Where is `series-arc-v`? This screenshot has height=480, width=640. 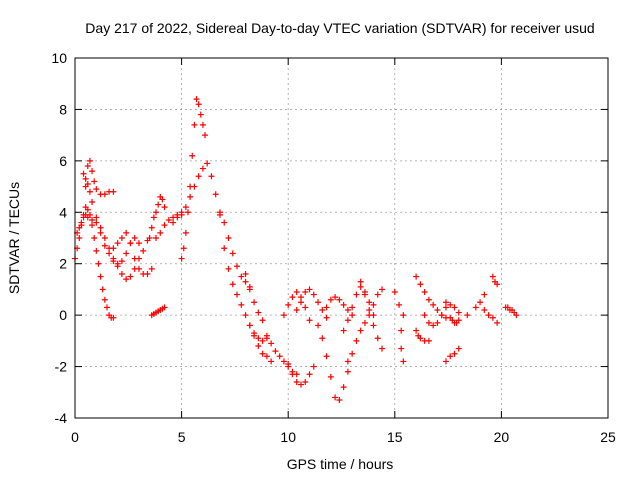 series-arc-v is located at coordinates (365, 325).